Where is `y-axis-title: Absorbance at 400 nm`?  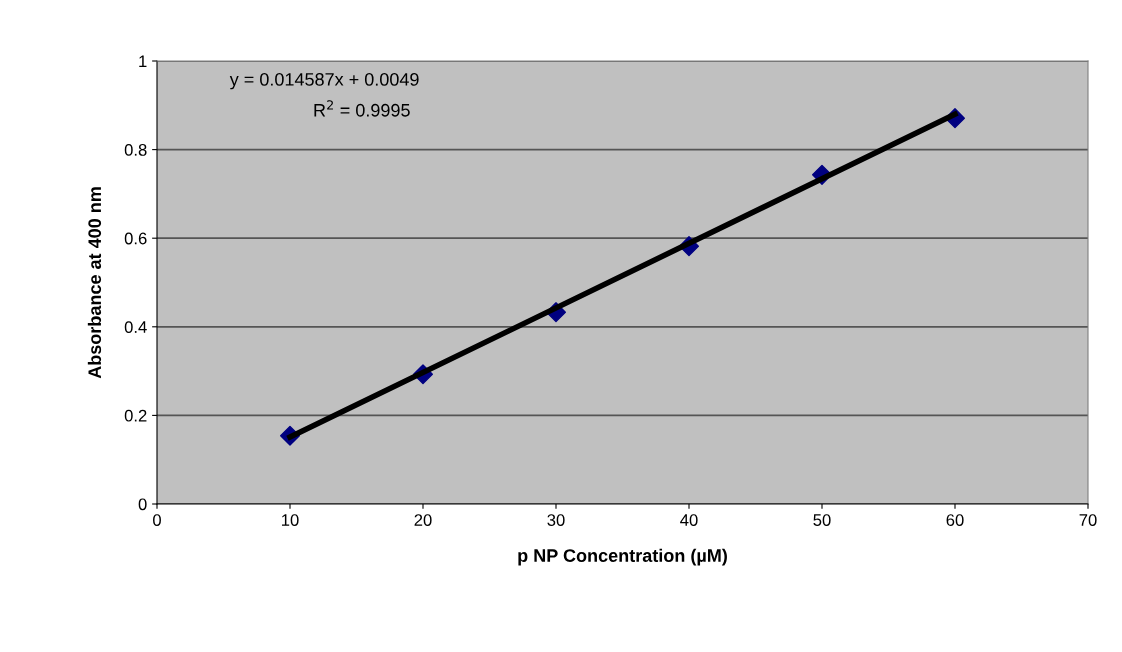 y-axis-title: Absorbance at 400 nm is located at coordinates (94, 283).